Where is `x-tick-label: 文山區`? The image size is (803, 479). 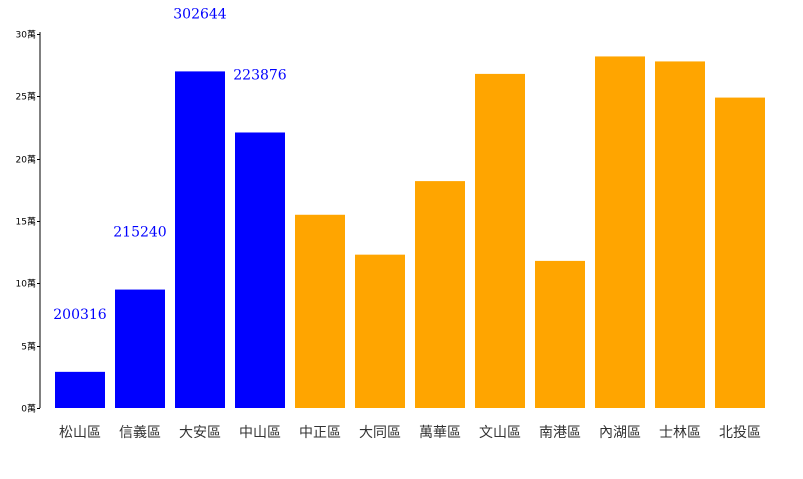
x-tick-label: 文山區 is located at coordinates (500, 433).